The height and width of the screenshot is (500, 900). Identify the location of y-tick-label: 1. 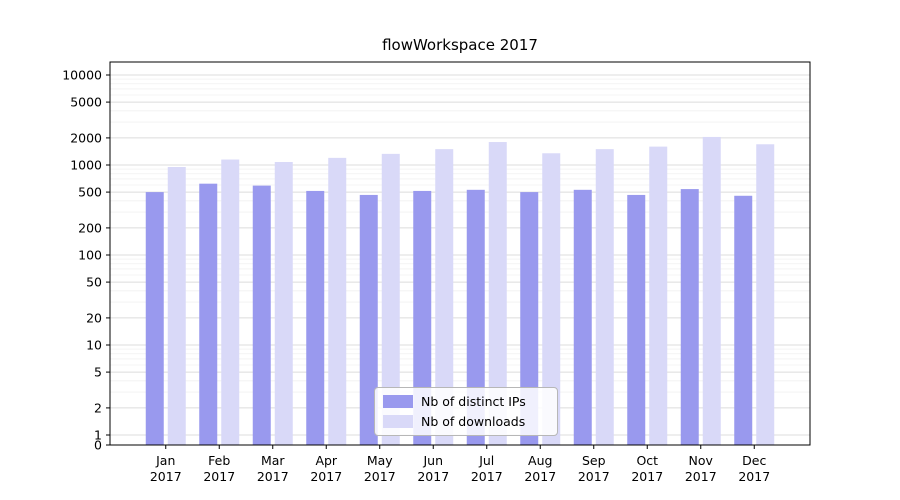
(98, 435).